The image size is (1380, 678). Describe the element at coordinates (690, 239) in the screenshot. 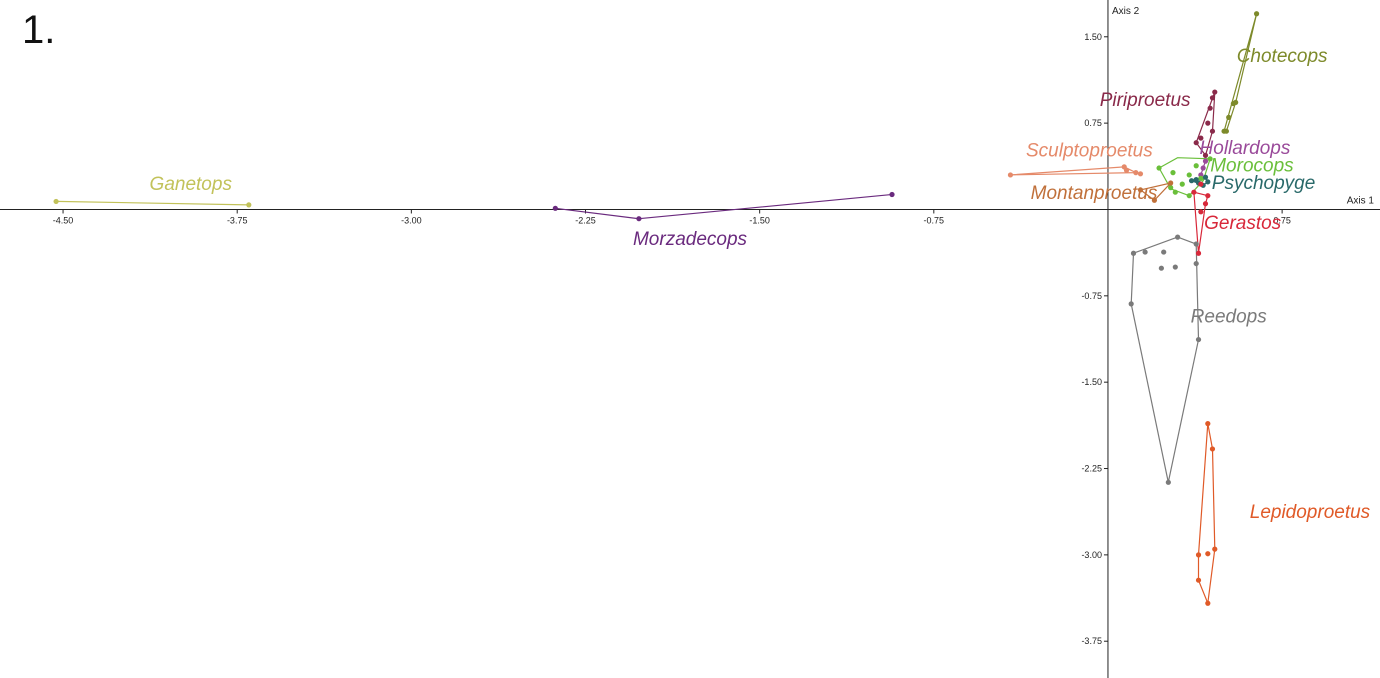

I see `label-morzadecops: Morzadecops` at that location.